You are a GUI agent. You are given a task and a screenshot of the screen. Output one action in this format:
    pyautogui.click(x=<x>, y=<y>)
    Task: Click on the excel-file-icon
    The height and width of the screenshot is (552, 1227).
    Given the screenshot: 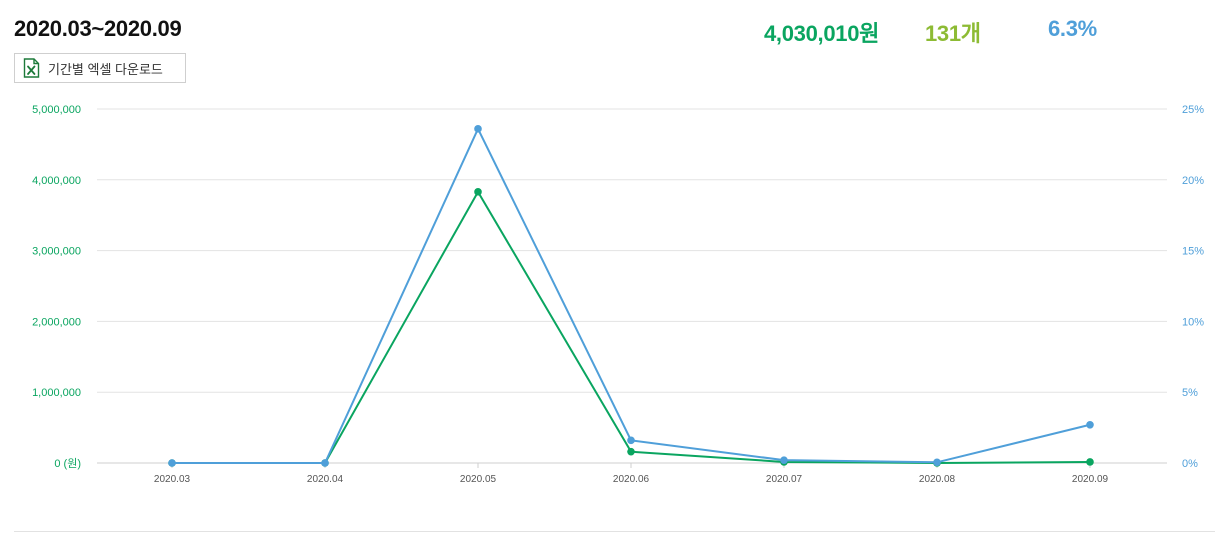 What is the action you would take?
    pyautogui.click(x=31, y=68)
    